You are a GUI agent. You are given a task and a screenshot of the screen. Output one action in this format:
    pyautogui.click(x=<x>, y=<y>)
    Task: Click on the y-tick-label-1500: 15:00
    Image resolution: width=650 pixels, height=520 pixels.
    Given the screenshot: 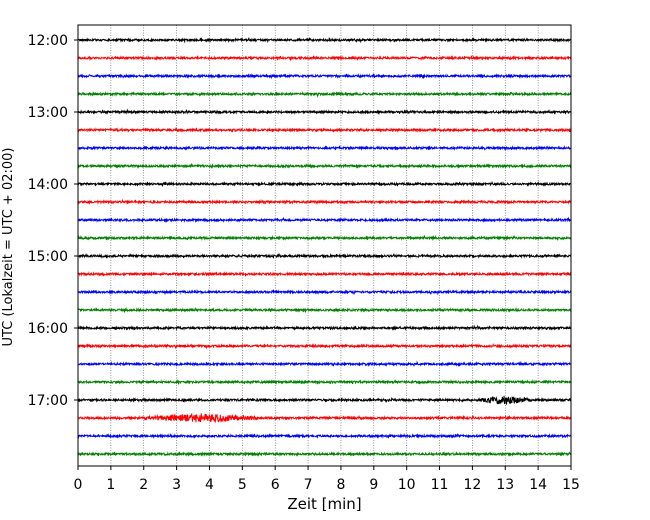 What is the action you would take?
    pyautogui.click(x=48, y=257)
    